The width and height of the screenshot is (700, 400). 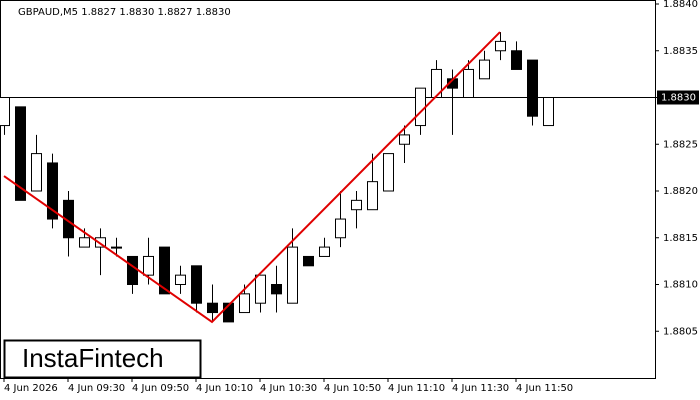 What do you see at coordinates (680, 5) in the screenshot?
I see `y-tick-label: 1.8840` at bounding box center [680, 5].